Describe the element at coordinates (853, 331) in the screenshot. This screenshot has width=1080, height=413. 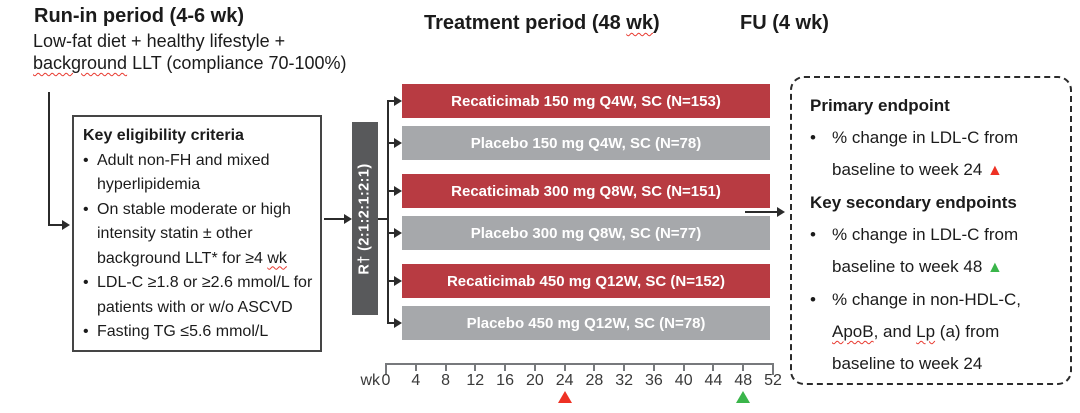
I see `text-segment: ApoB` at that location.